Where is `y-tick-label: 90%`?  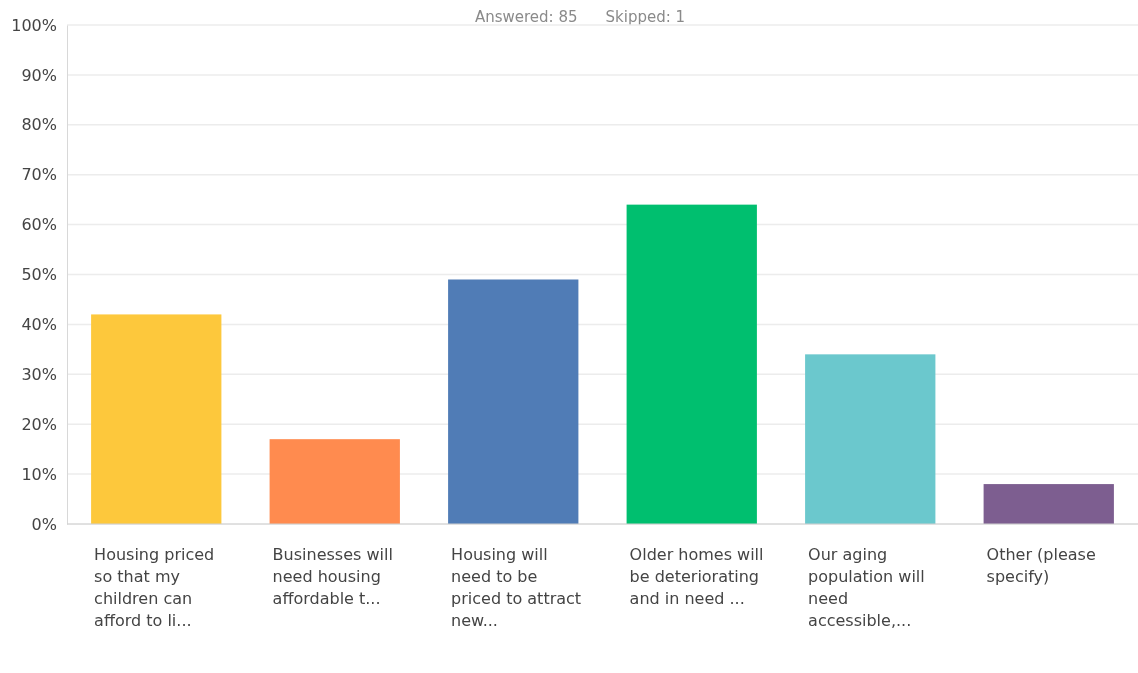
y-tick-label: 90% is located at coordinates (39, 75).